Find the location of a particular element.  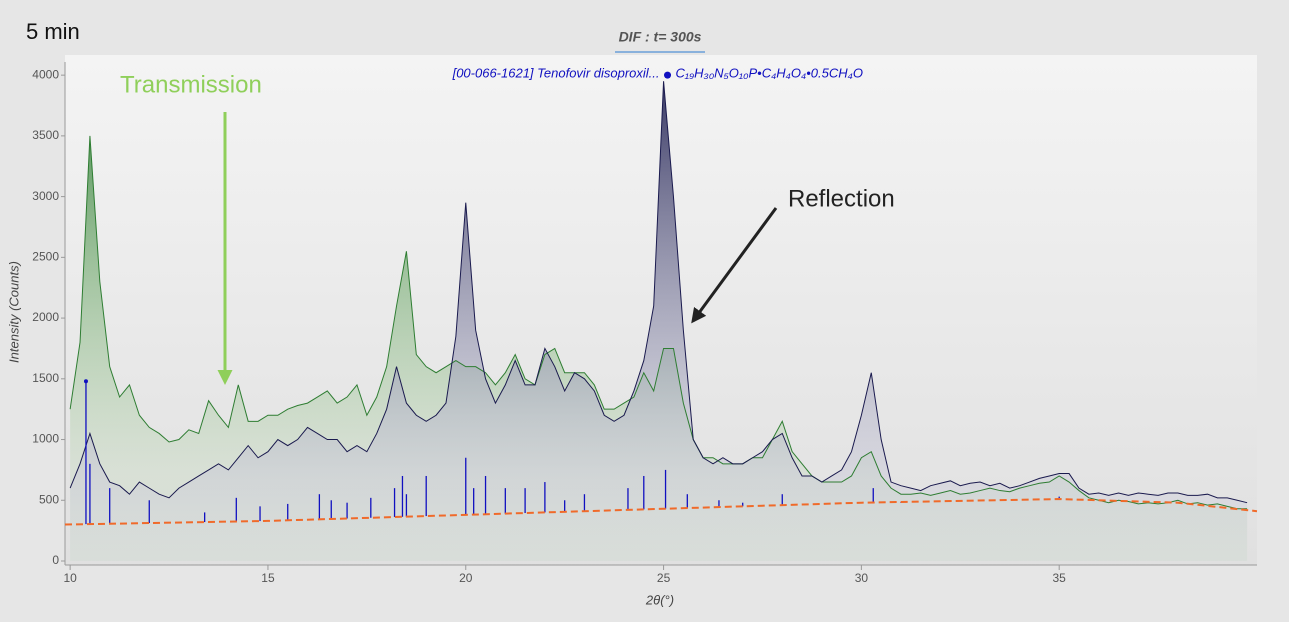

y-tick-label: 4000 is located at coordinates (45, 74).